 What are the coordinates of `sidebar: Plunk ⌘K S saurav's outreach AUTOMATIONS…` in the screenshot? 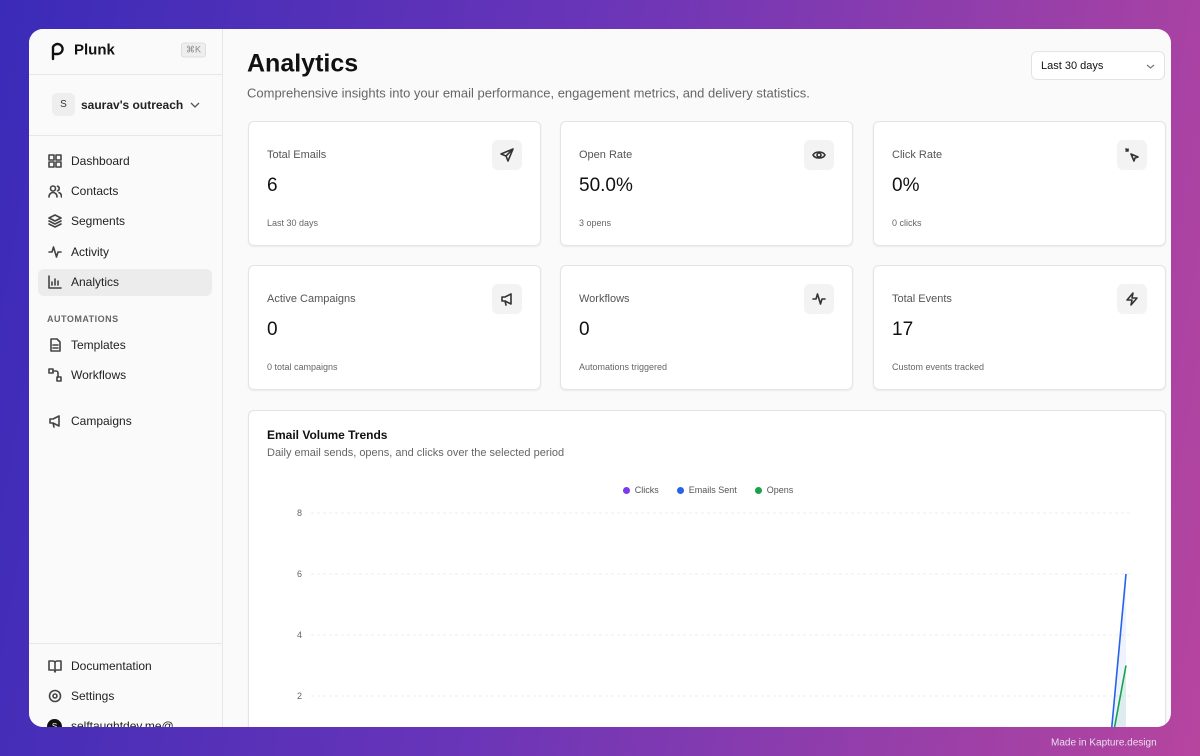 It's located at (126, 378).